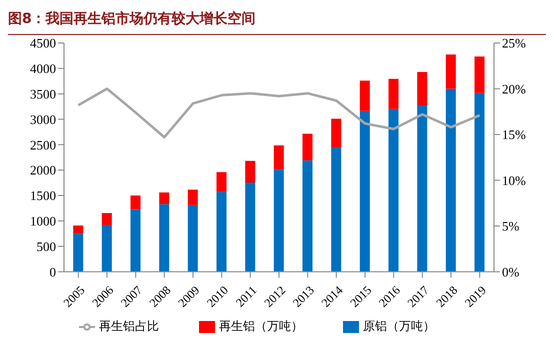 This screenshot has width=554, height=343. Describe the element at coordinates (53, 272) in the screenshot. I see `y-tick-label: 0` at that location.